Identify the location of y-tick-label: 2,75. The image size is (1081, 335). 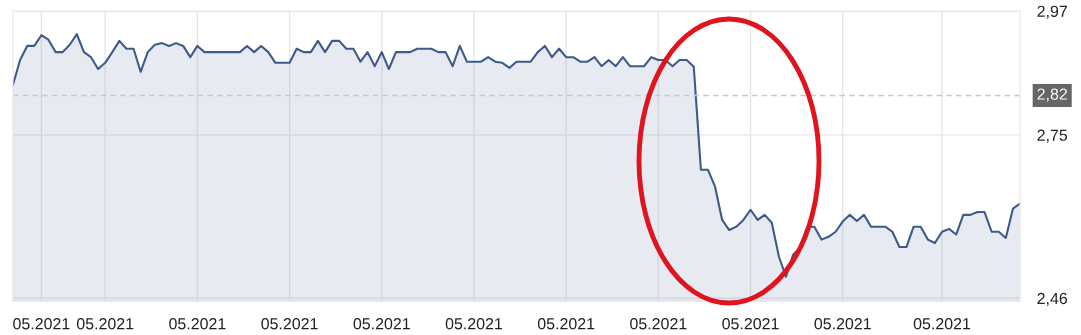
(1052, 136).